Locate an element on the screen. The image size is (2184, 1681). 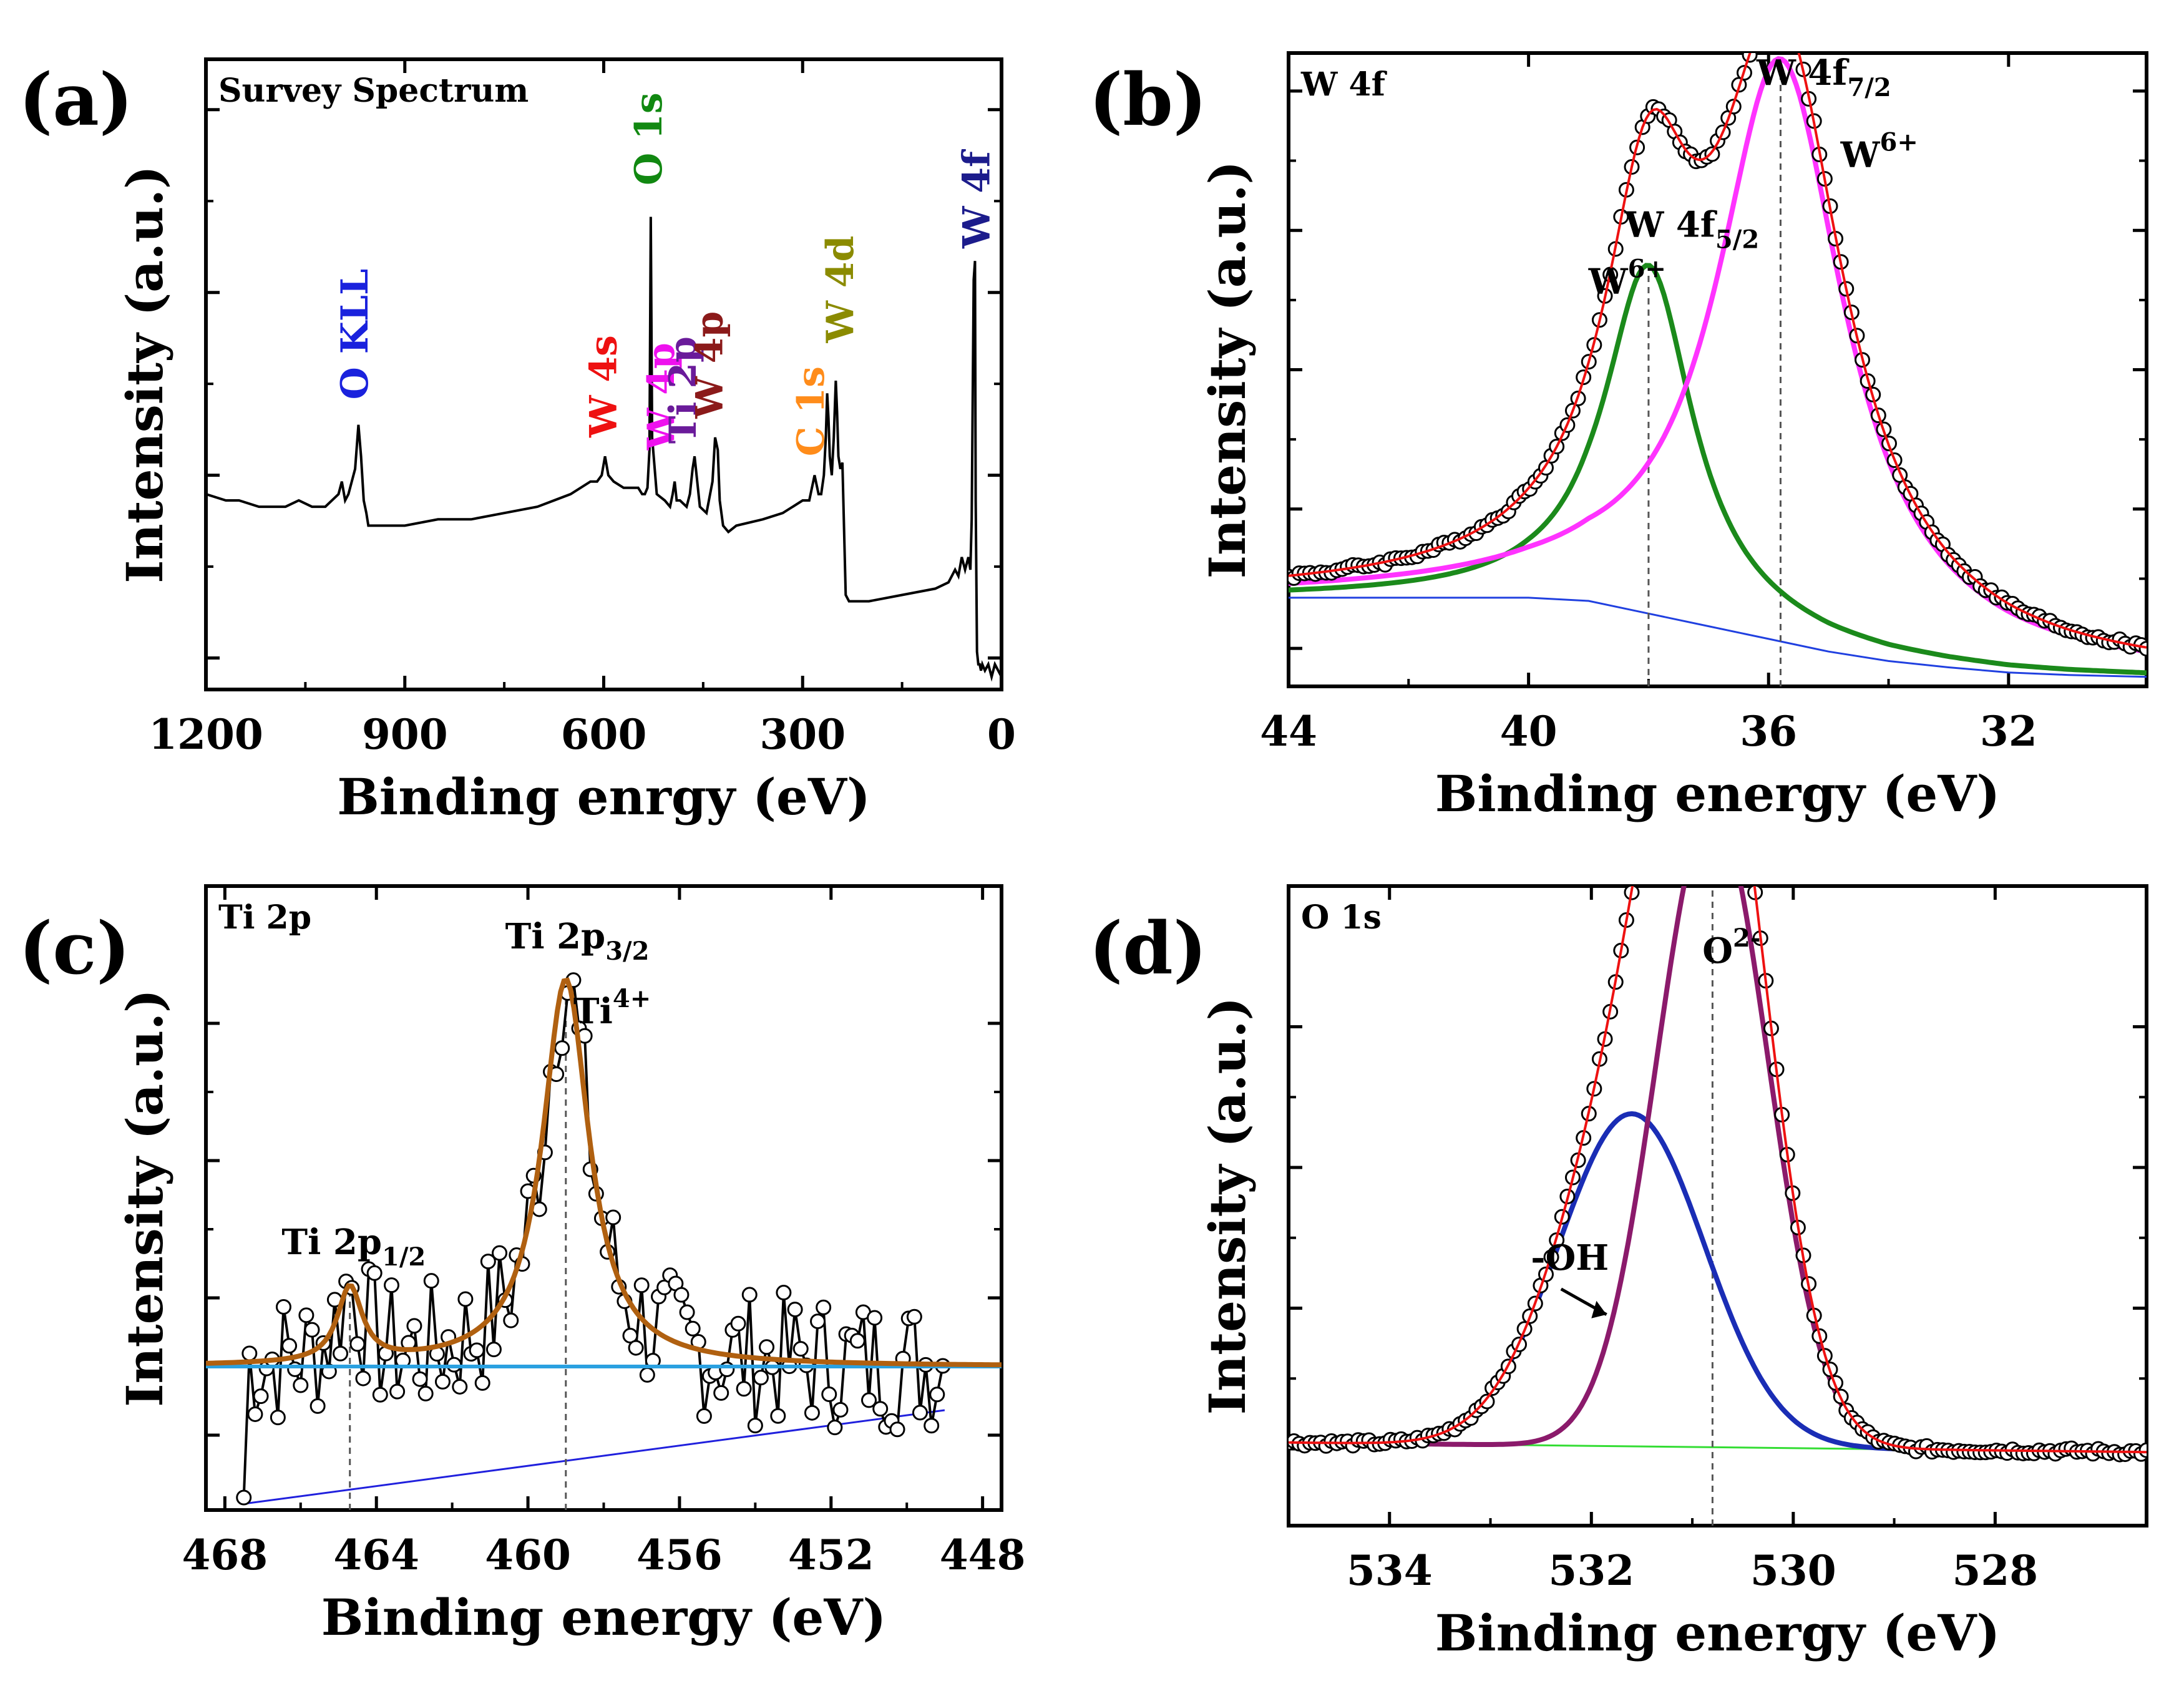
x-tick-label: 534 is located at coordinates (1390, 1570).